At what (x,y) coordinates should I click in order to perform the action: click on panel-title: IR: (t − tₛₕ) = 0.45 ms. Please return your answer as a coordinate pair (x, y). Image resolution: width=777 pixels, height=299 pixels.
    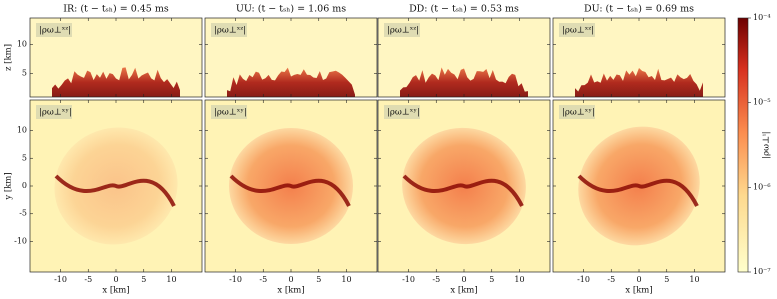
    Looking at the image, I should click on (116, 9).